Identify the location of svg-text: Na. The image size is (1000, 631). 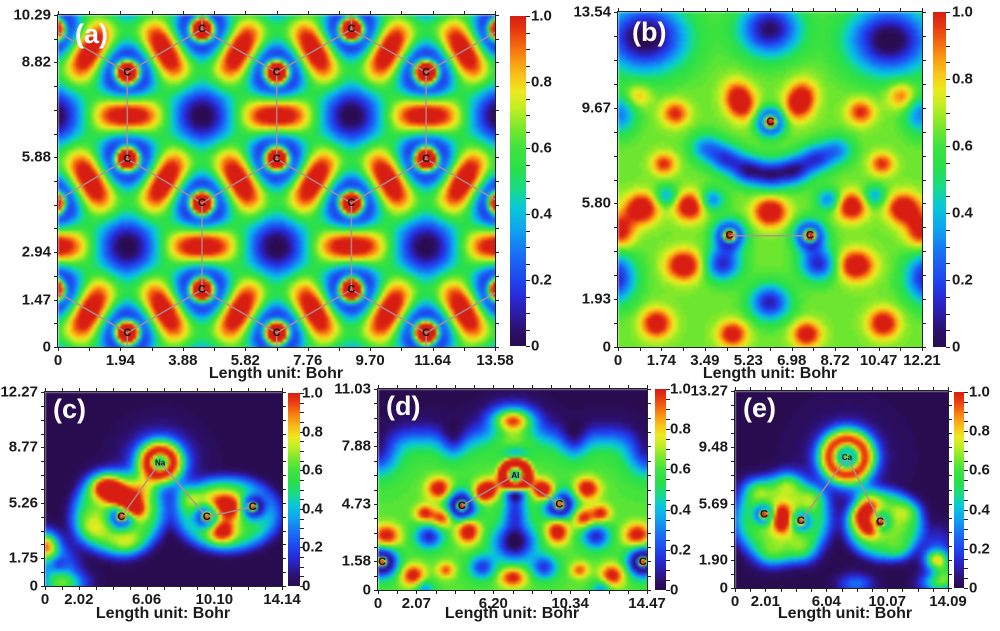
(160, 462).